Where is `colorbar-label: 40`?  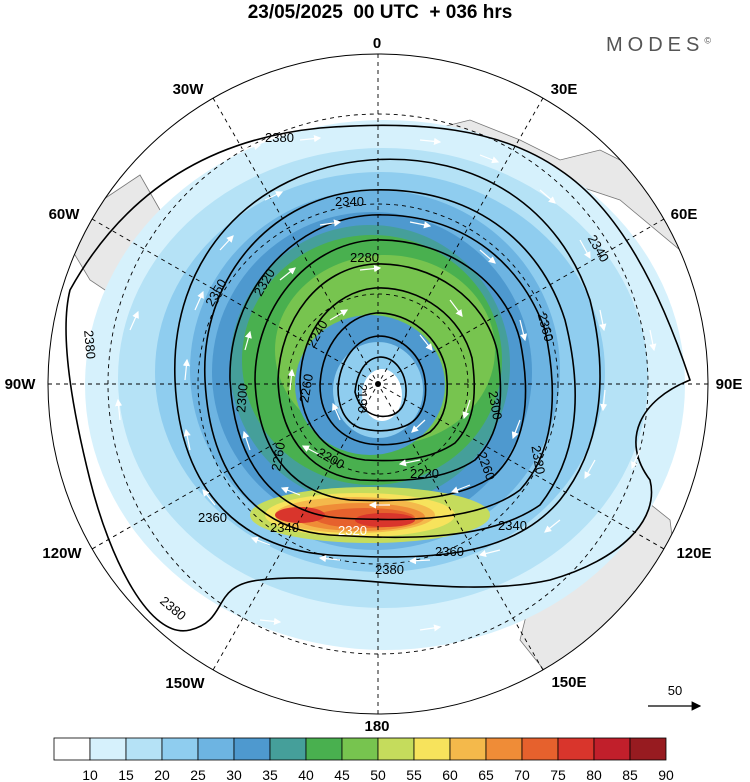
colorbar-label: 40 is located at coordinates (306, 774).